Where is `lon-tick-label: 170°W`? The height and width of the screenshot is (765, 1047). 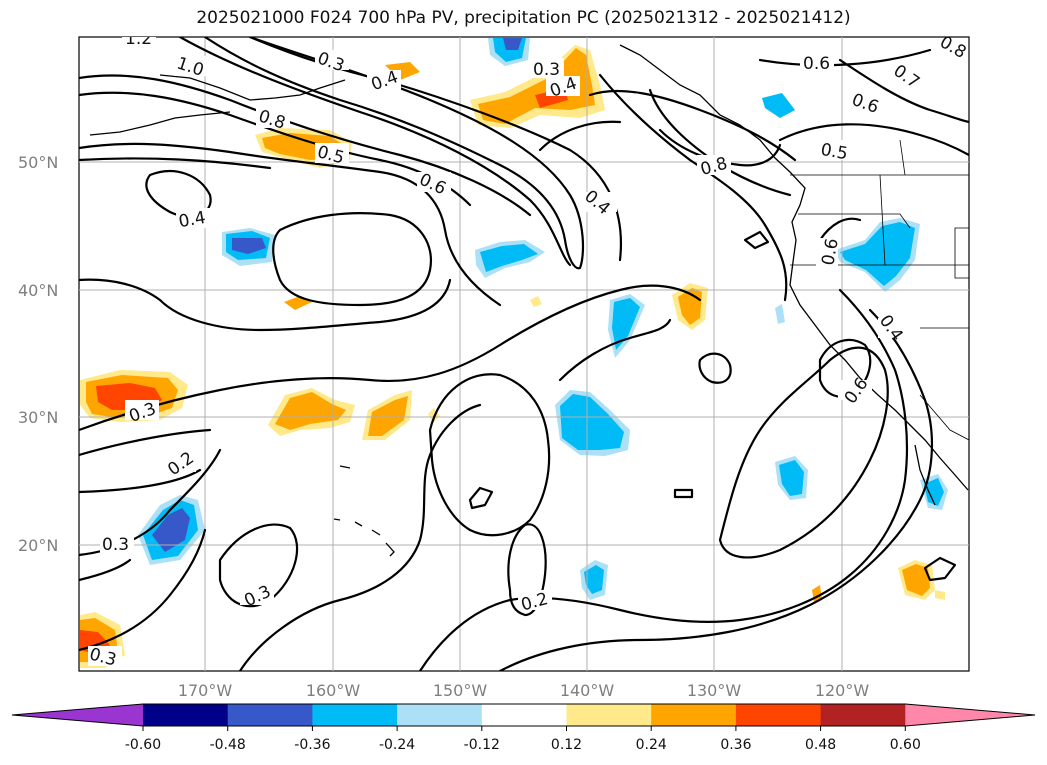 lon-tick-label: 170°W is located at coordinates (205, 690).